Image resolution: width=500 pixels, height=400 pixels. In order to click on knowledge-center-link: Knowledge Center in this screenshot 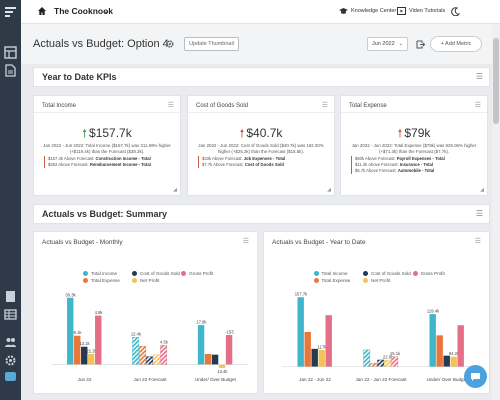, I will do `click(367, 11)`.